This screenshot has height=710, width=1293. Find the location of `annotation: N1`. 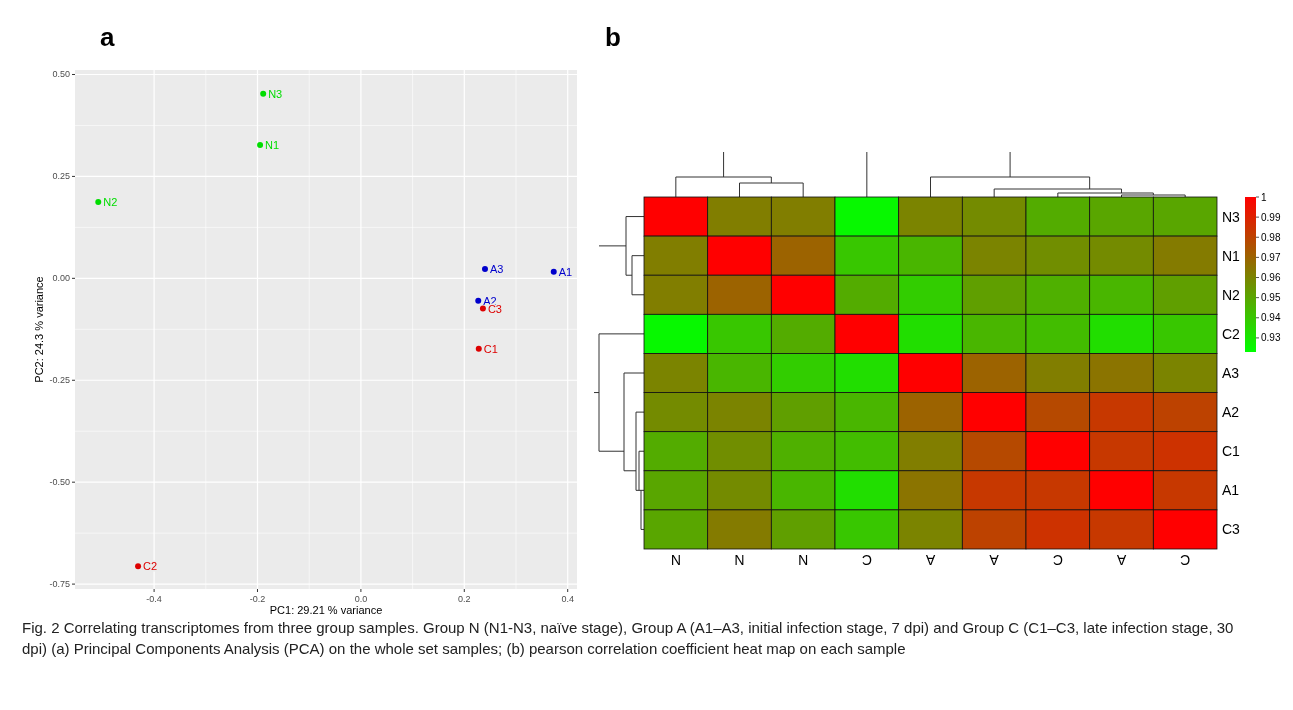

annotation: N1 is located at coordinates (272, 145).